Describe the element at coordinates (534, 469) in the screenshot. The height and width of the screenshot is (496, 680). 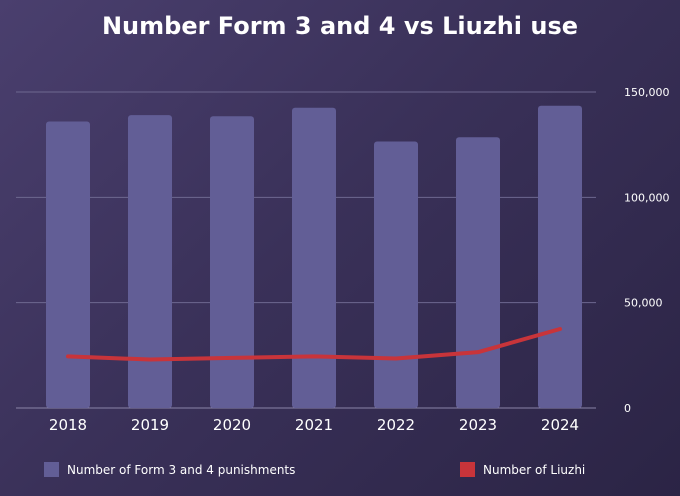
I see `legend-label-line: Number of Liuzhi` at that location.